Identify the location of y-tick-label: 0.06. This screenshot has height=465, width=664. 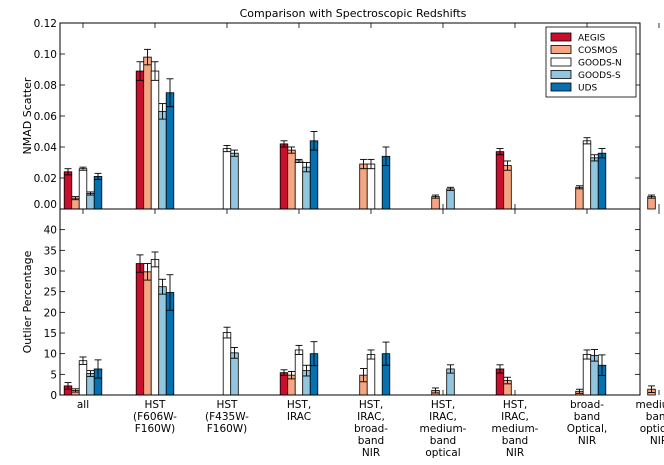
(46, 117).